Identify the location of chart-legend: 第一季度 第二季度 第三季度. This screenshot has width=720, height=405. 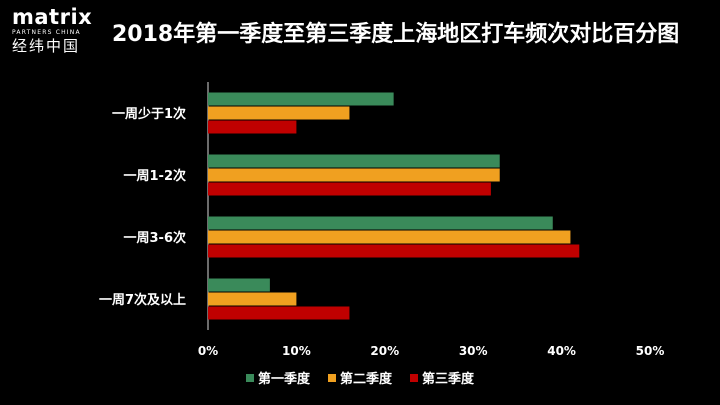
(360, 377).